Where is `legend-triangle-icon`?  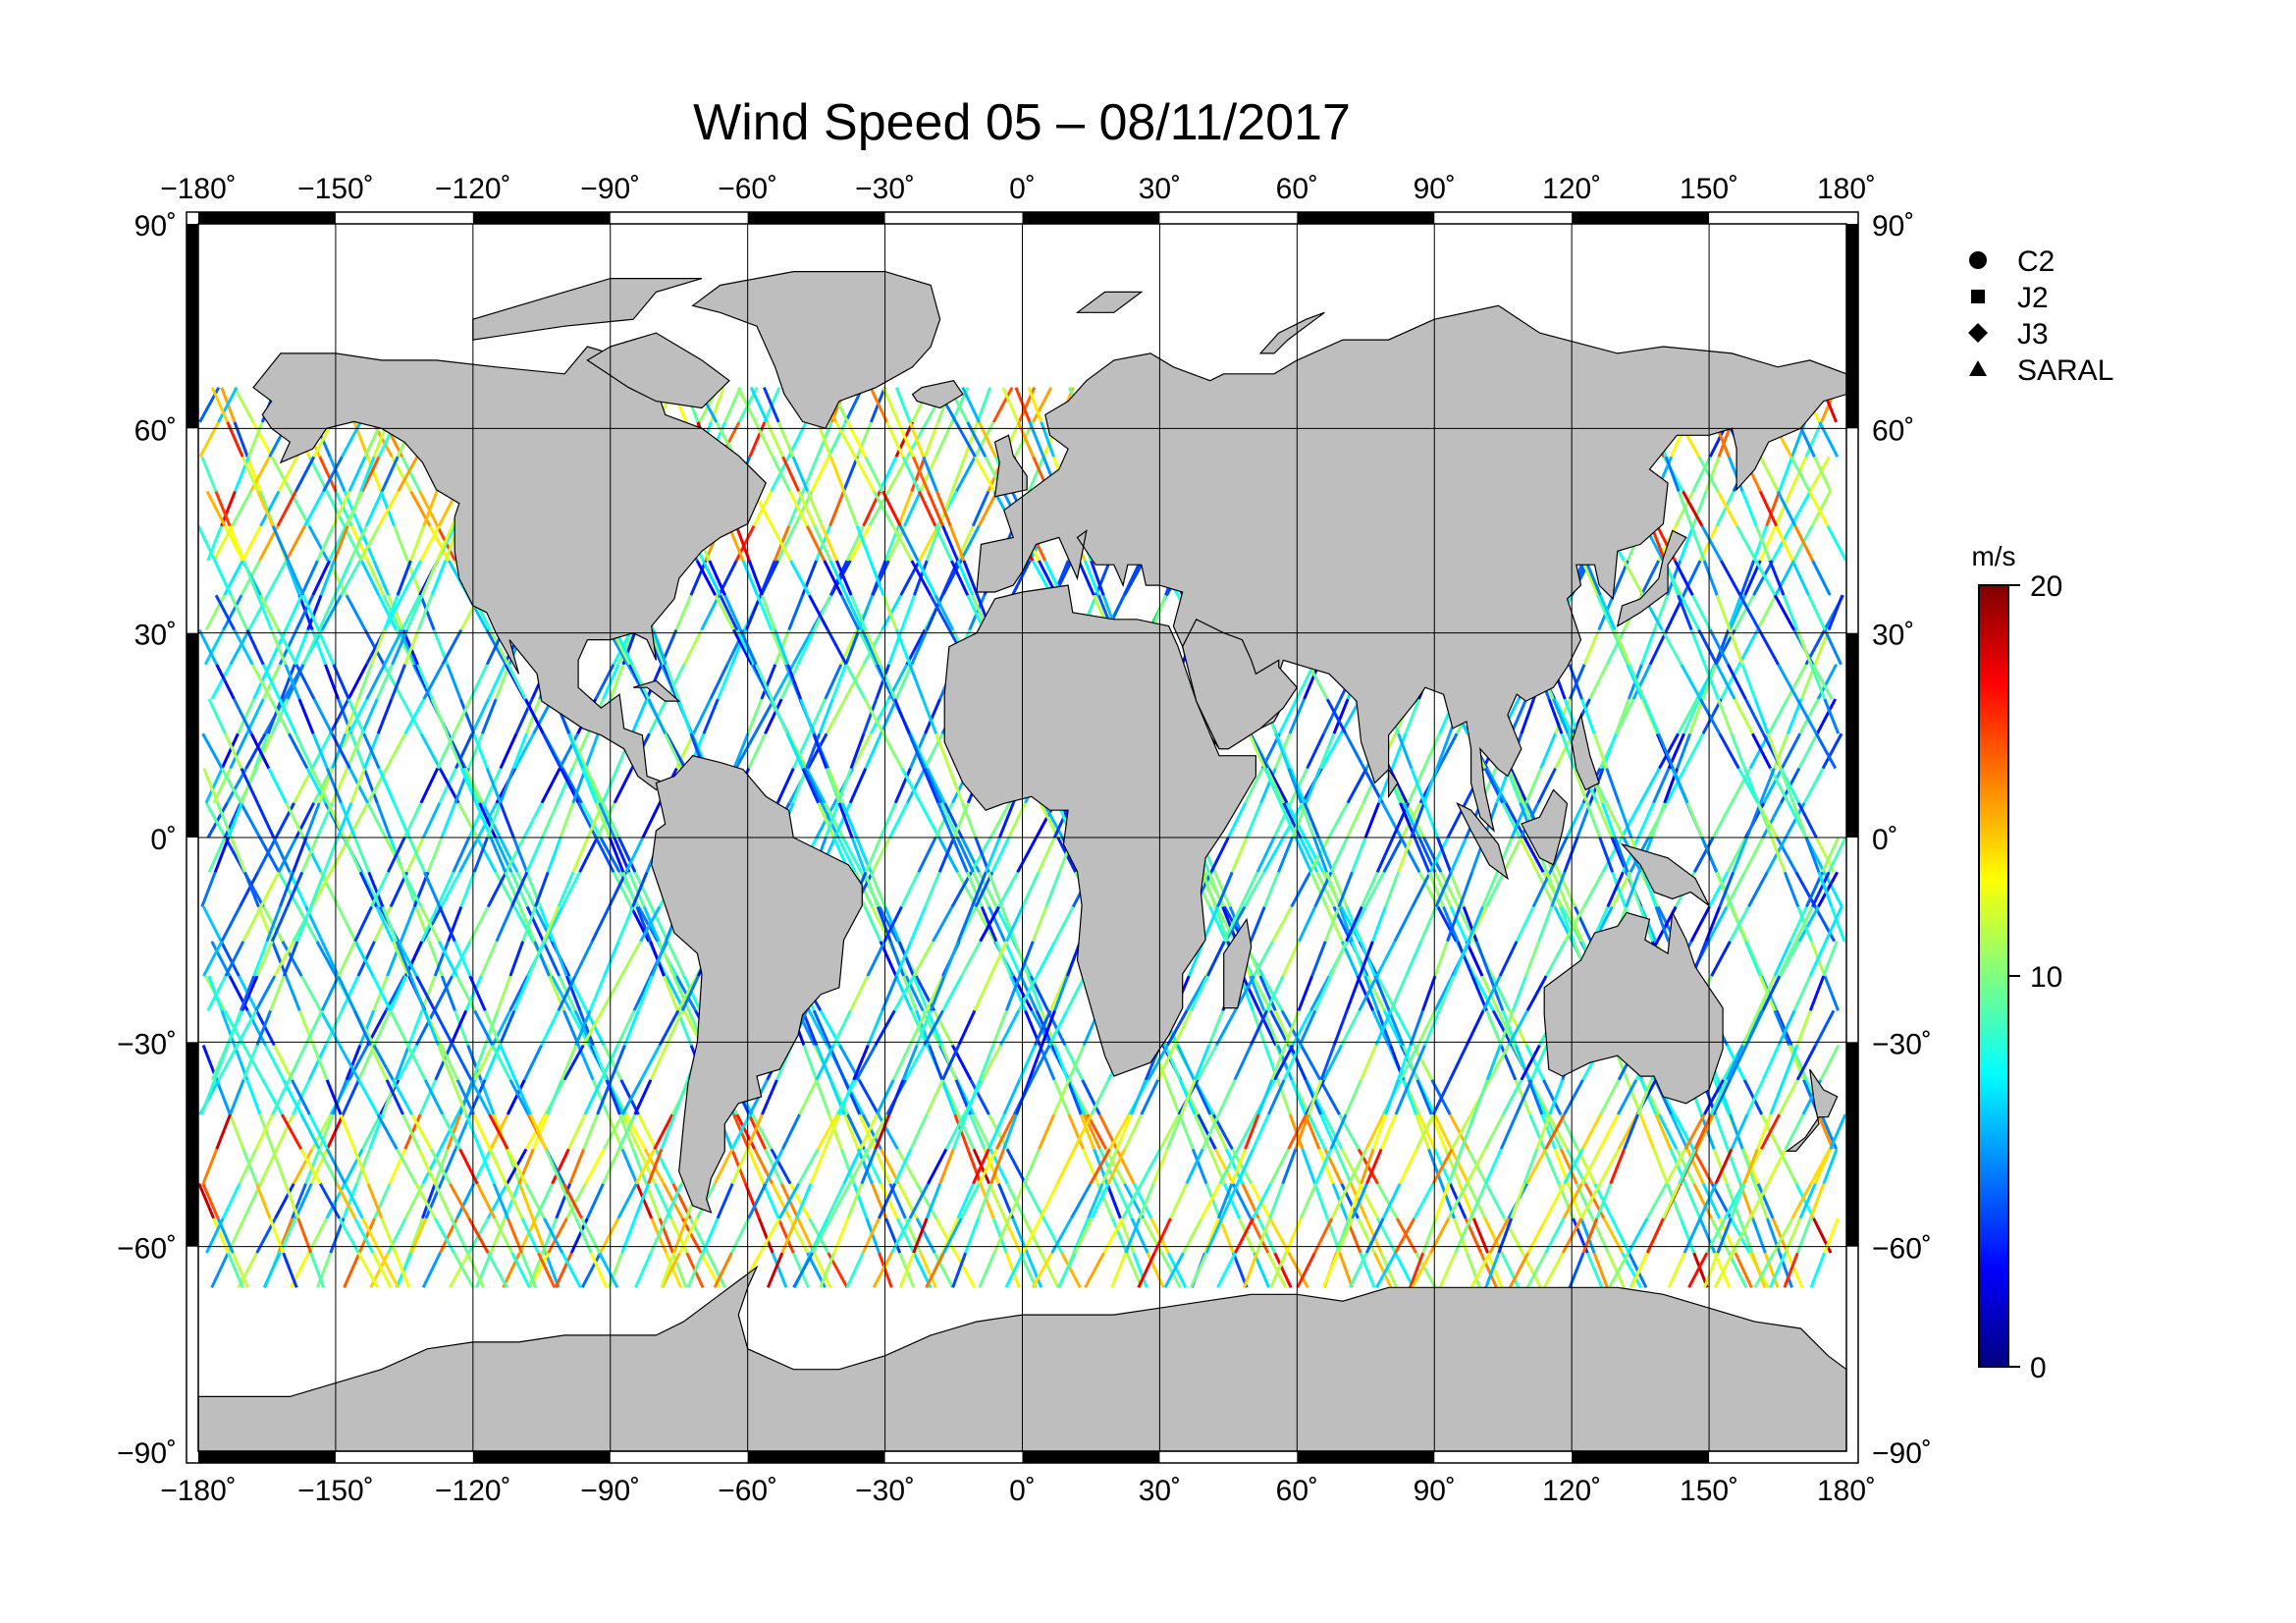 legend-triangle-icon is located at coordinates (1978, 368).